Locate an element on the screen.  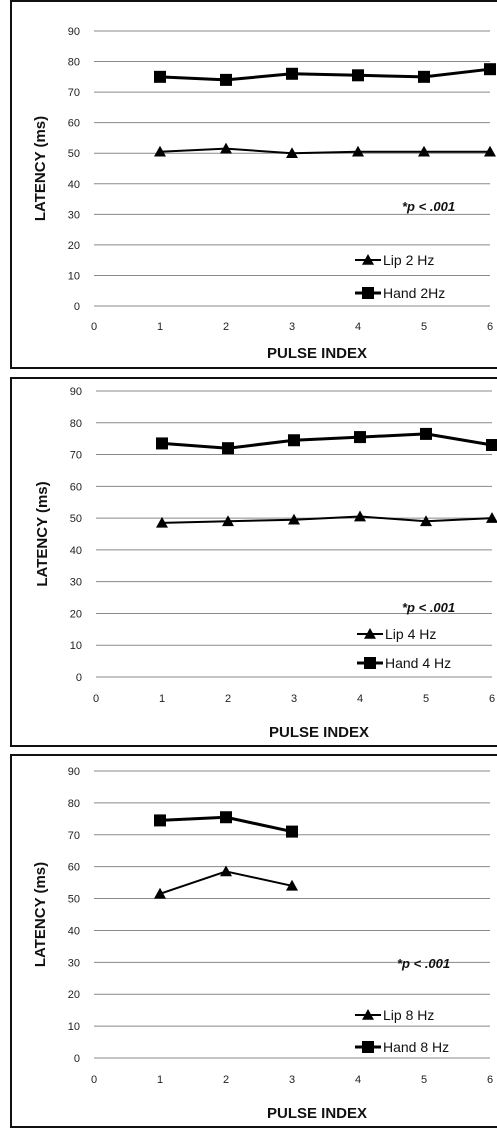
y-tick-label: 50 is located at coordinates (76, 519).